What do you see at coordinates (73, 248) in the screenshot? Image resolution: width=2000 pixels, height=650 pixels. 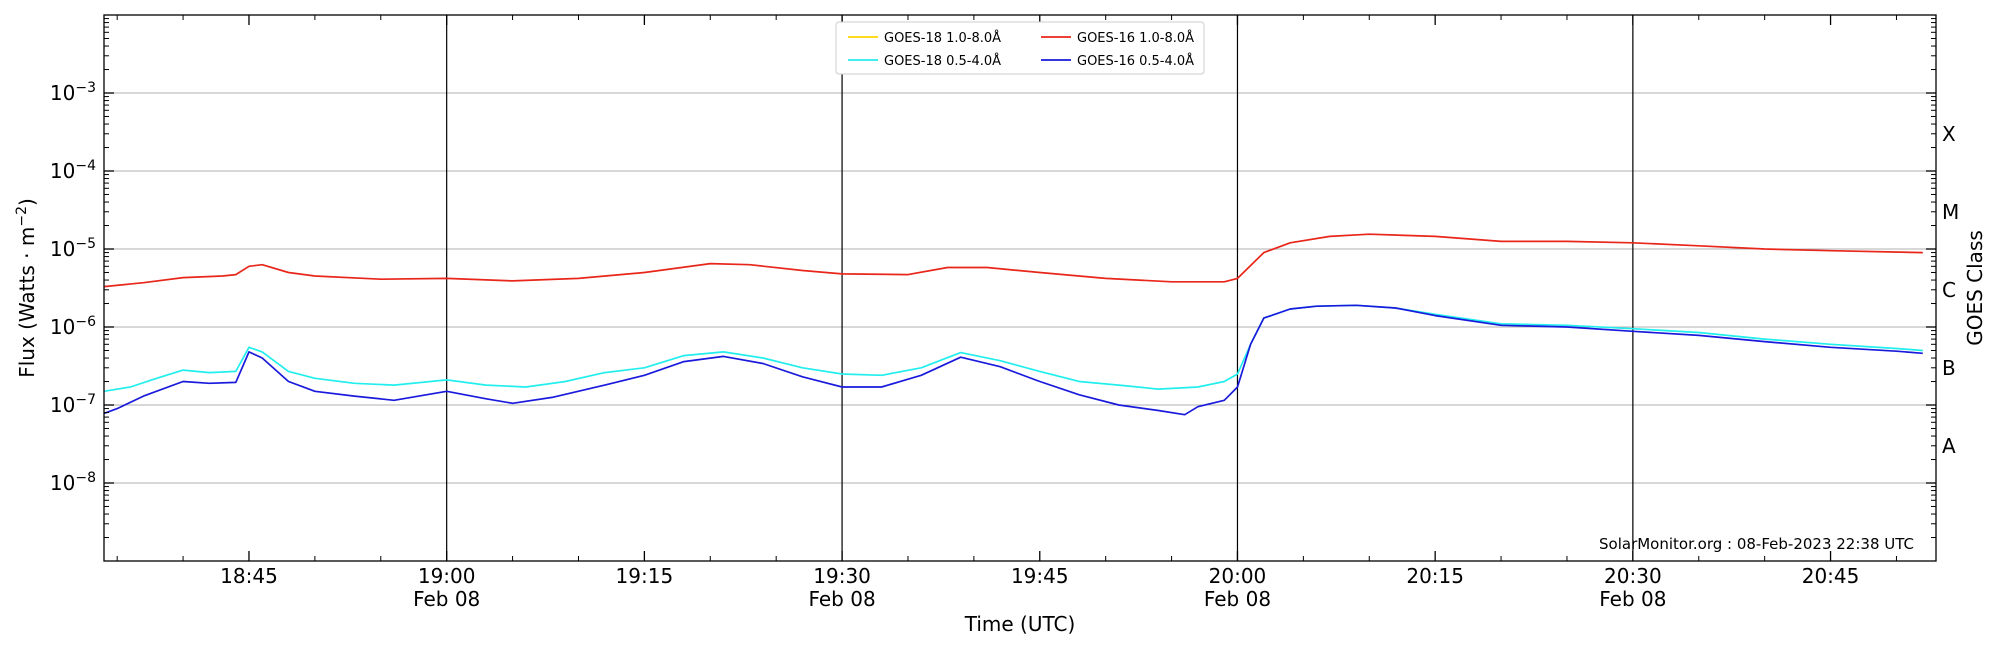 I see `y-tick-label: 10⁻⁵` at bounding box center [73, 248].